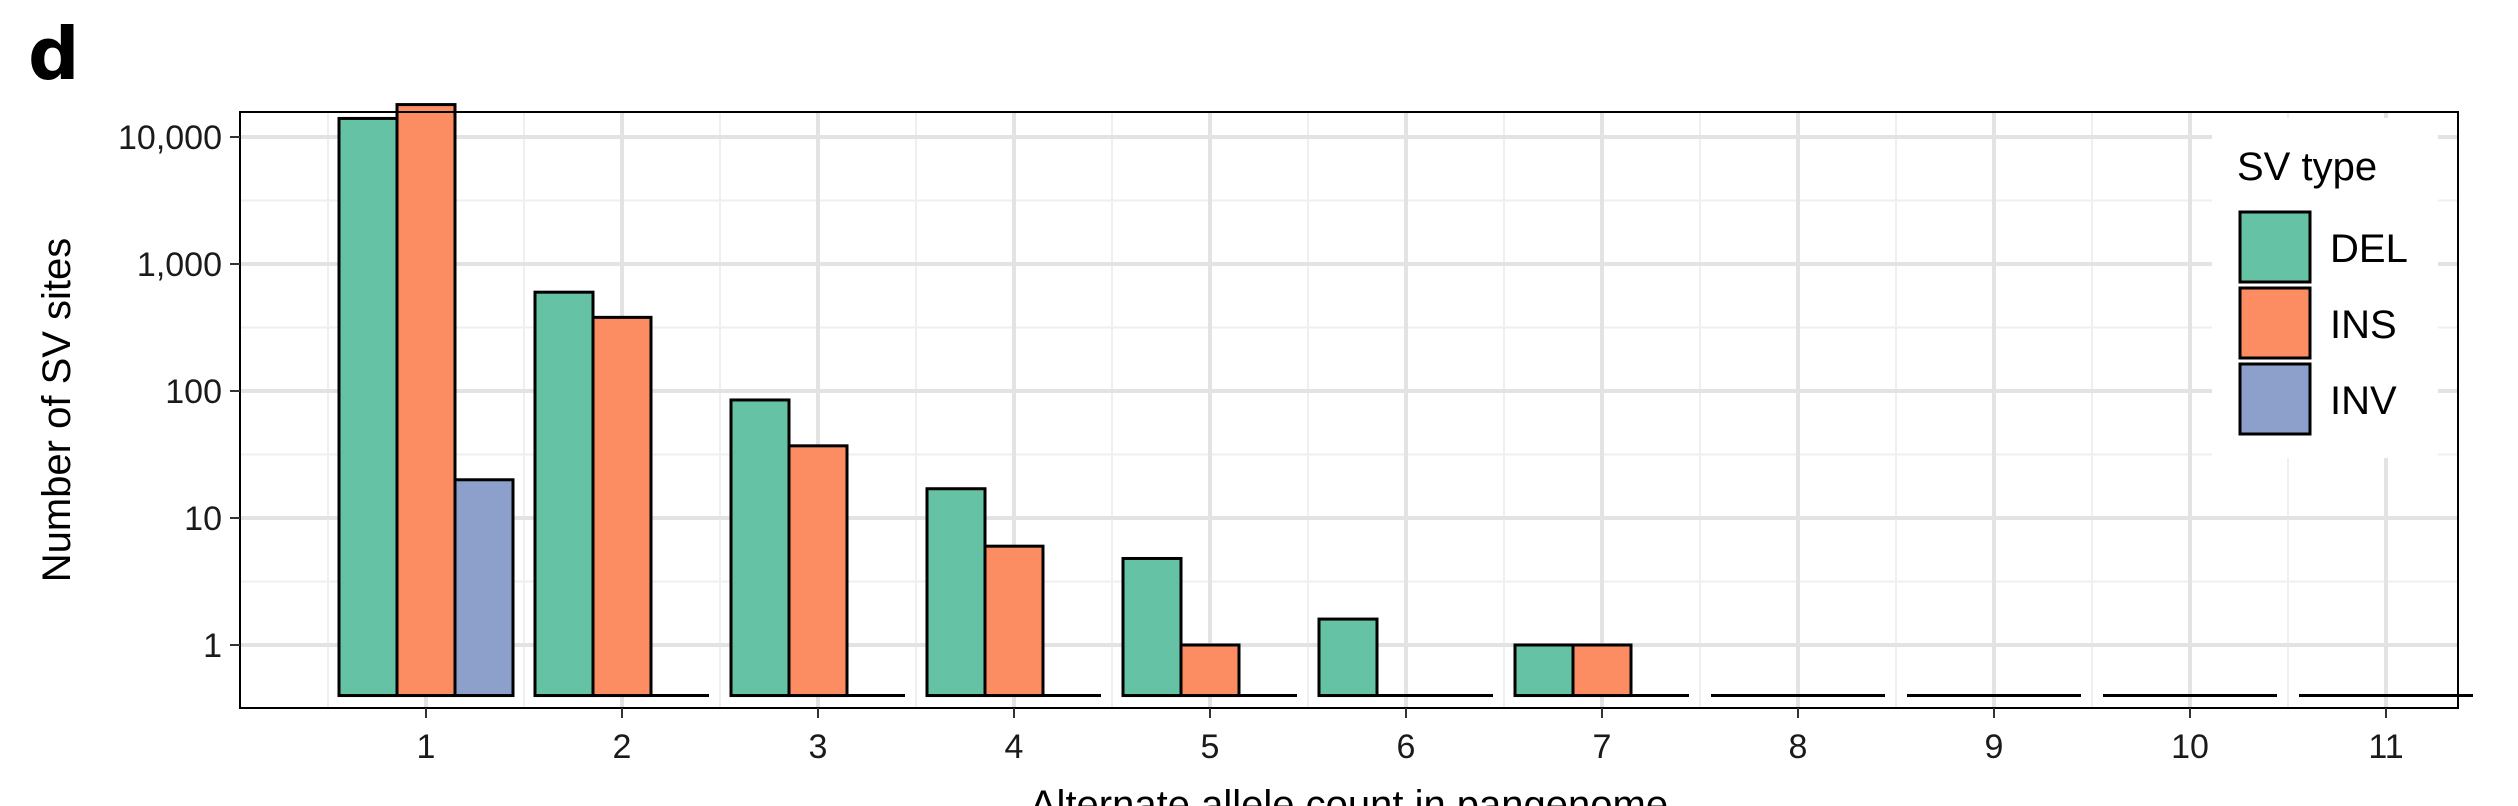 The width and height of the screenshot is (2518, 806). I want to click on legend-label-inv: INV, so click(2363, 401).